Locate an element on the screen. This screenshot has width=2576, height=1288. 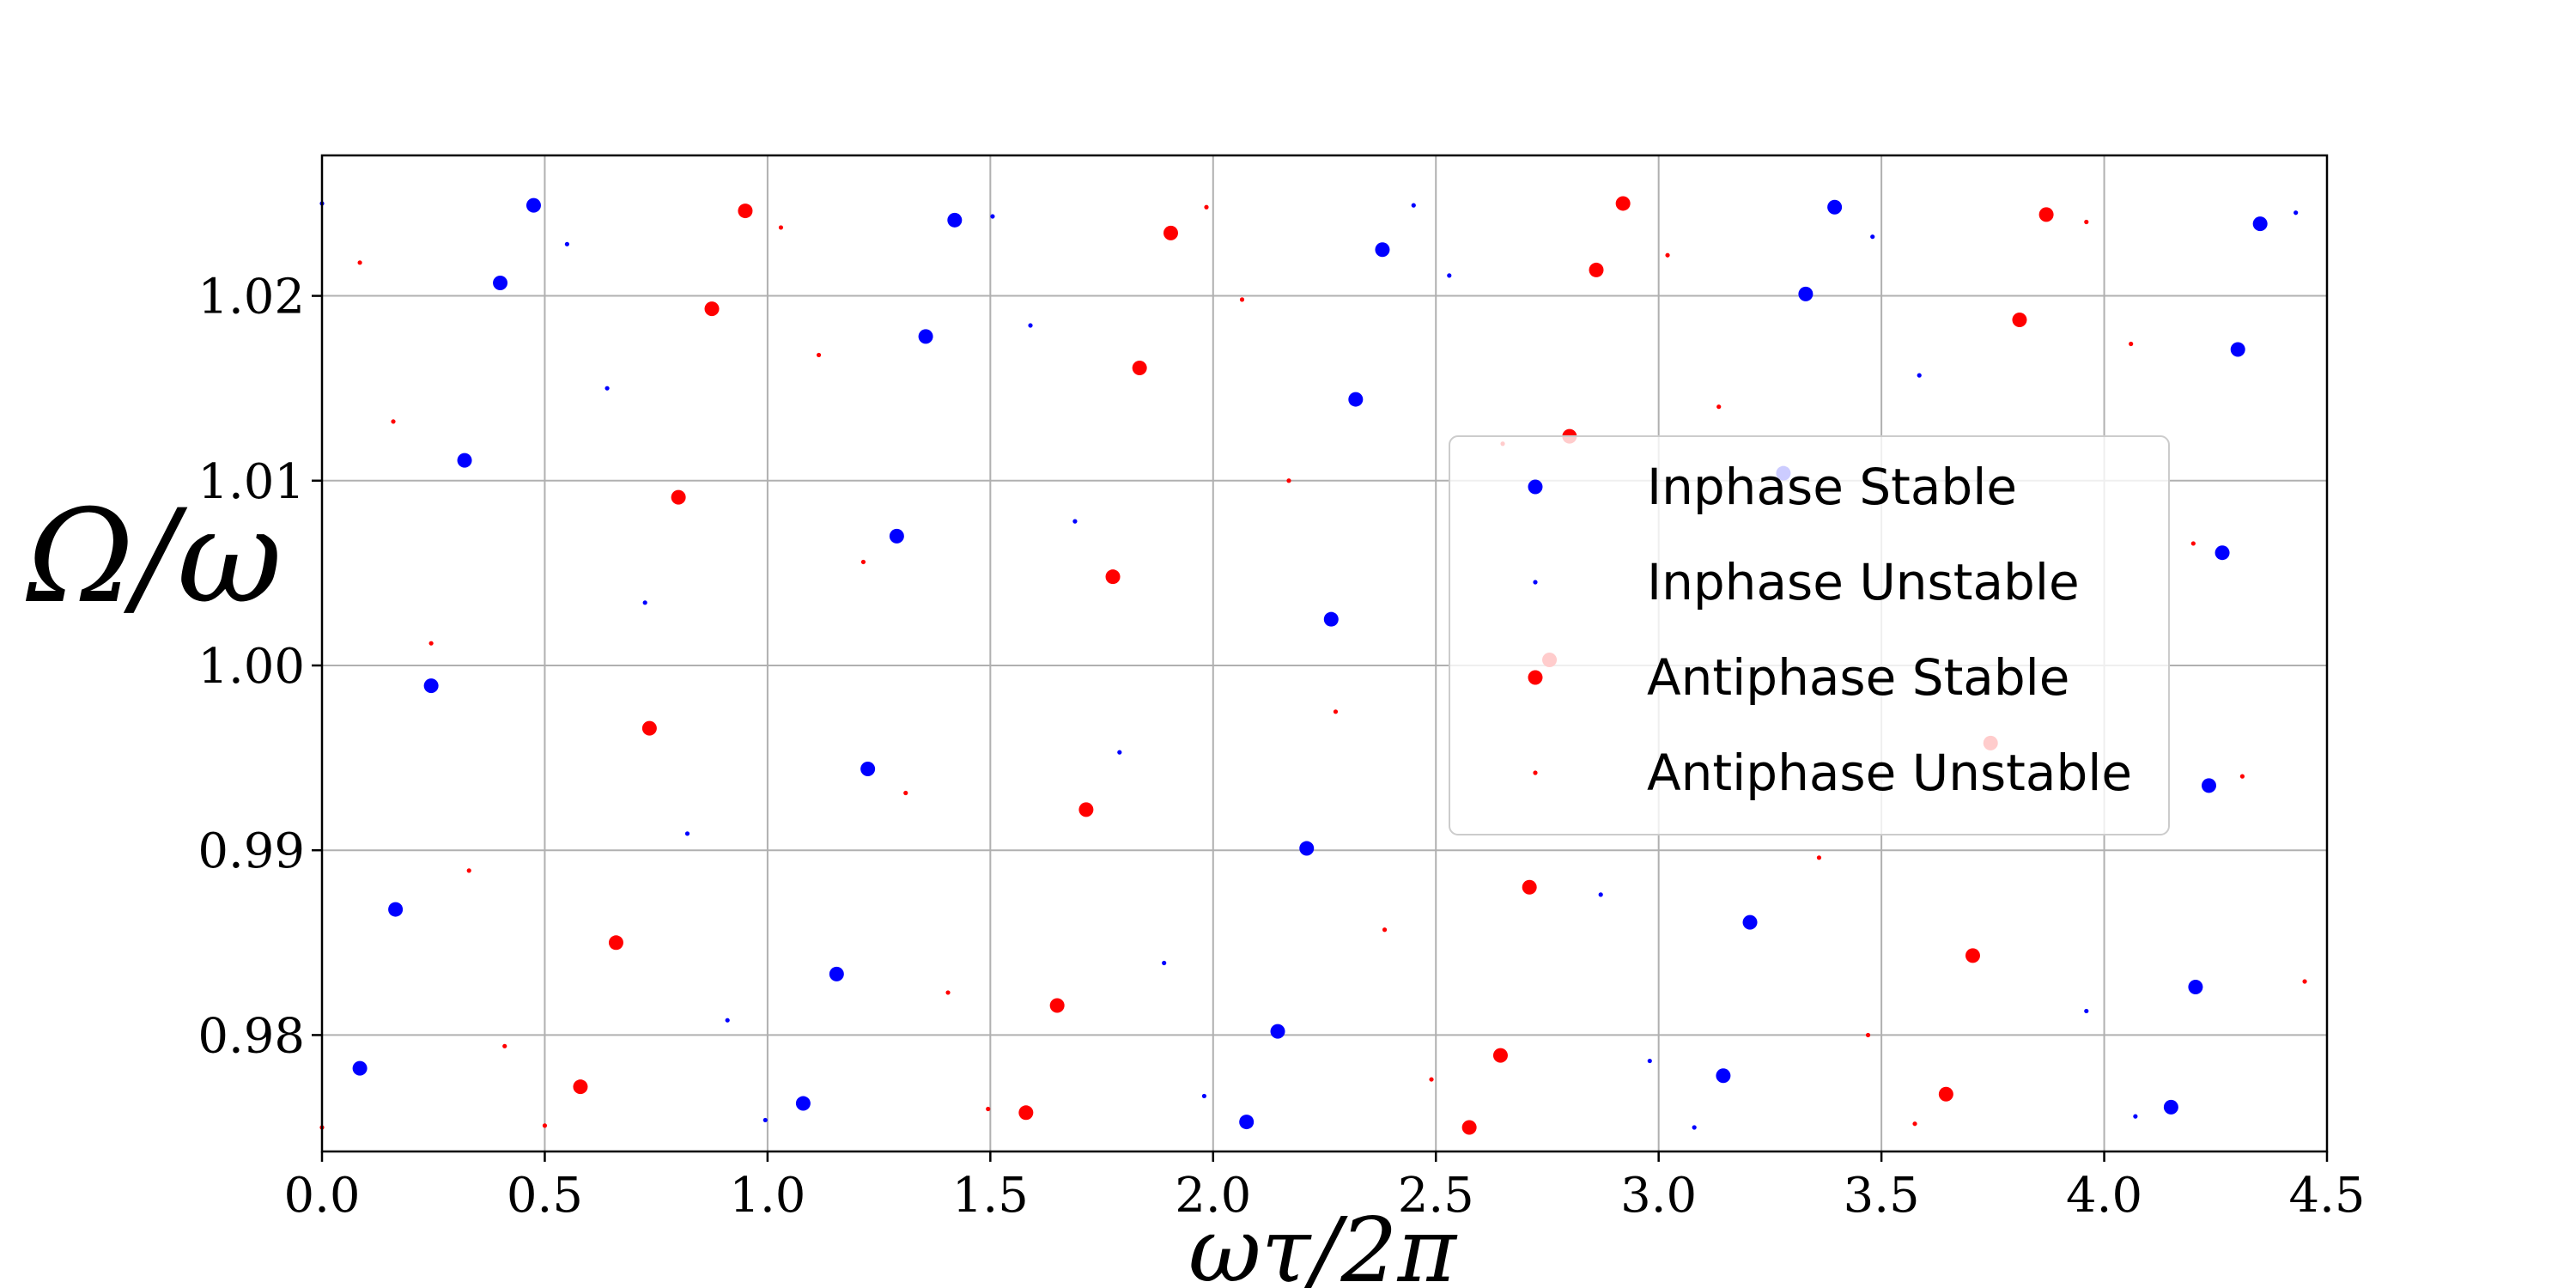
x-tick-label: 3.5 is located at coordinates (1882, 1196).